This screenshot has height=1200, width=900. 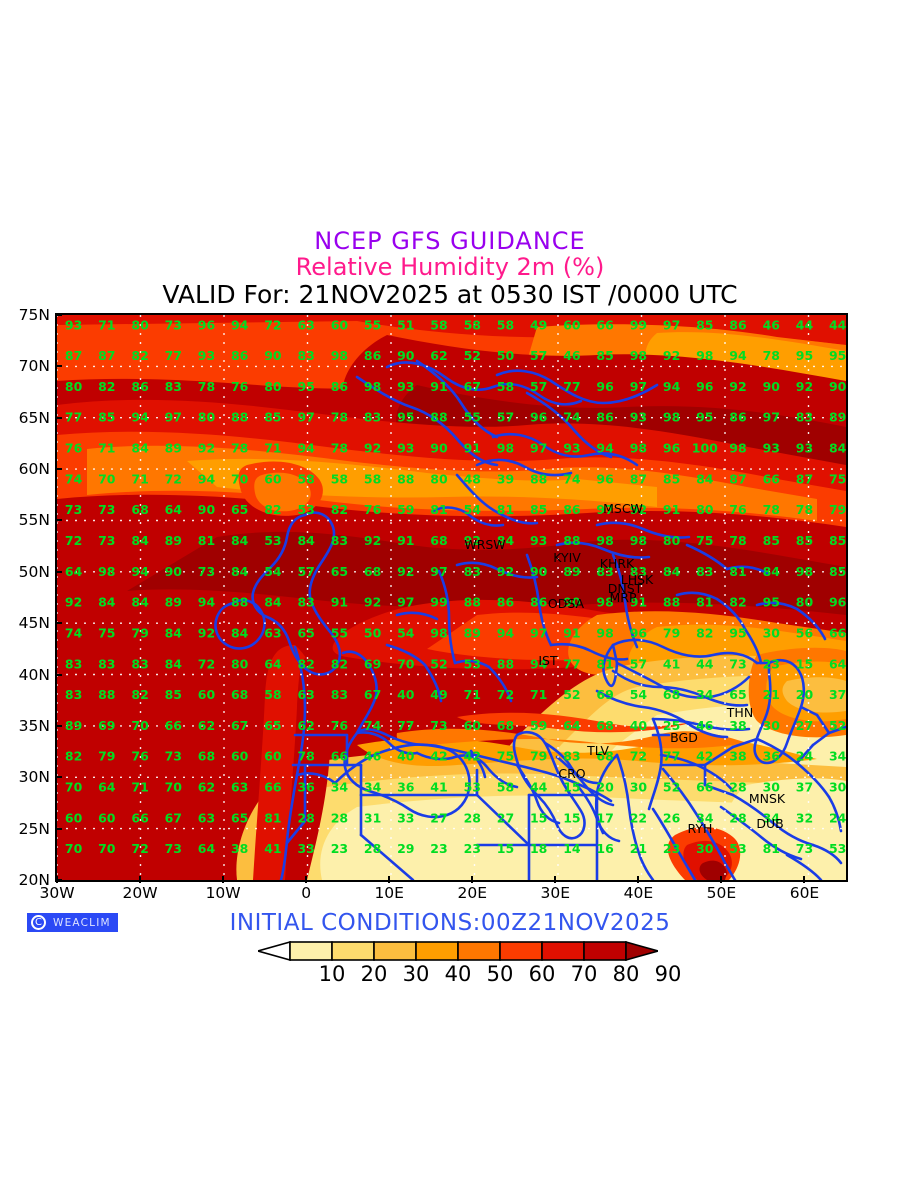 What do you see at coordinates (34, 469) in the screenshot?
I see `lat-label-60N: 60N` at bounding box center [34, 469].